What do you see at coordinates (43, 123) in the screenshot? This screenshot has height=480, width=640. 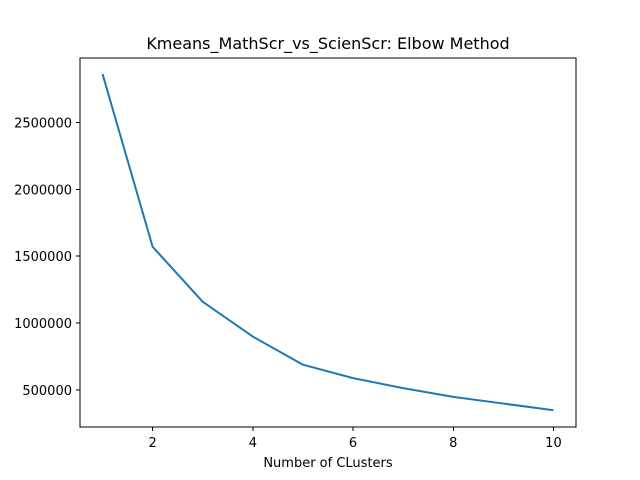 I see `y-tick-label: 2500000` at bounding box center [43, 123].